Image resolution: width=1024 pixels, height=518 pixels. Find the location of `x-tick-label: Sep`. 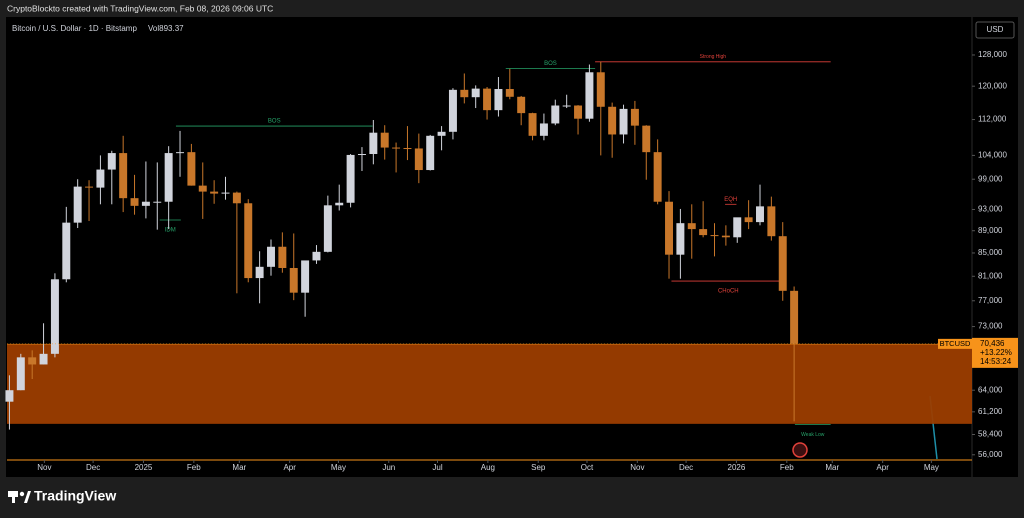

x-tick-label: Sep is located at coordinates (538, 467).